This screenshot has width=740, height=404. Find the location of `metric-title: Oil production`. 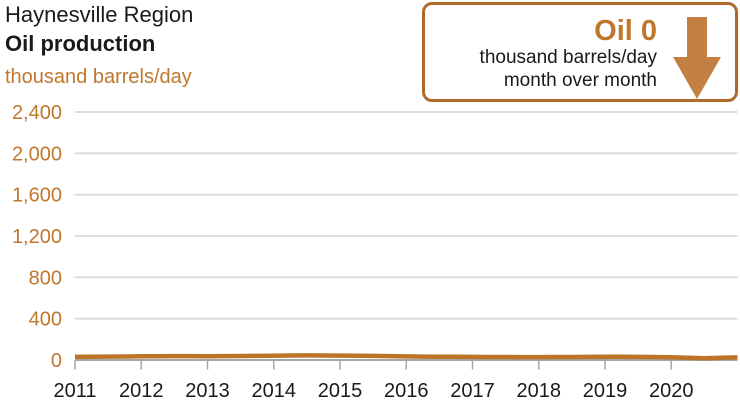

metric-title: Oil production is located at coordinates (80, 43).